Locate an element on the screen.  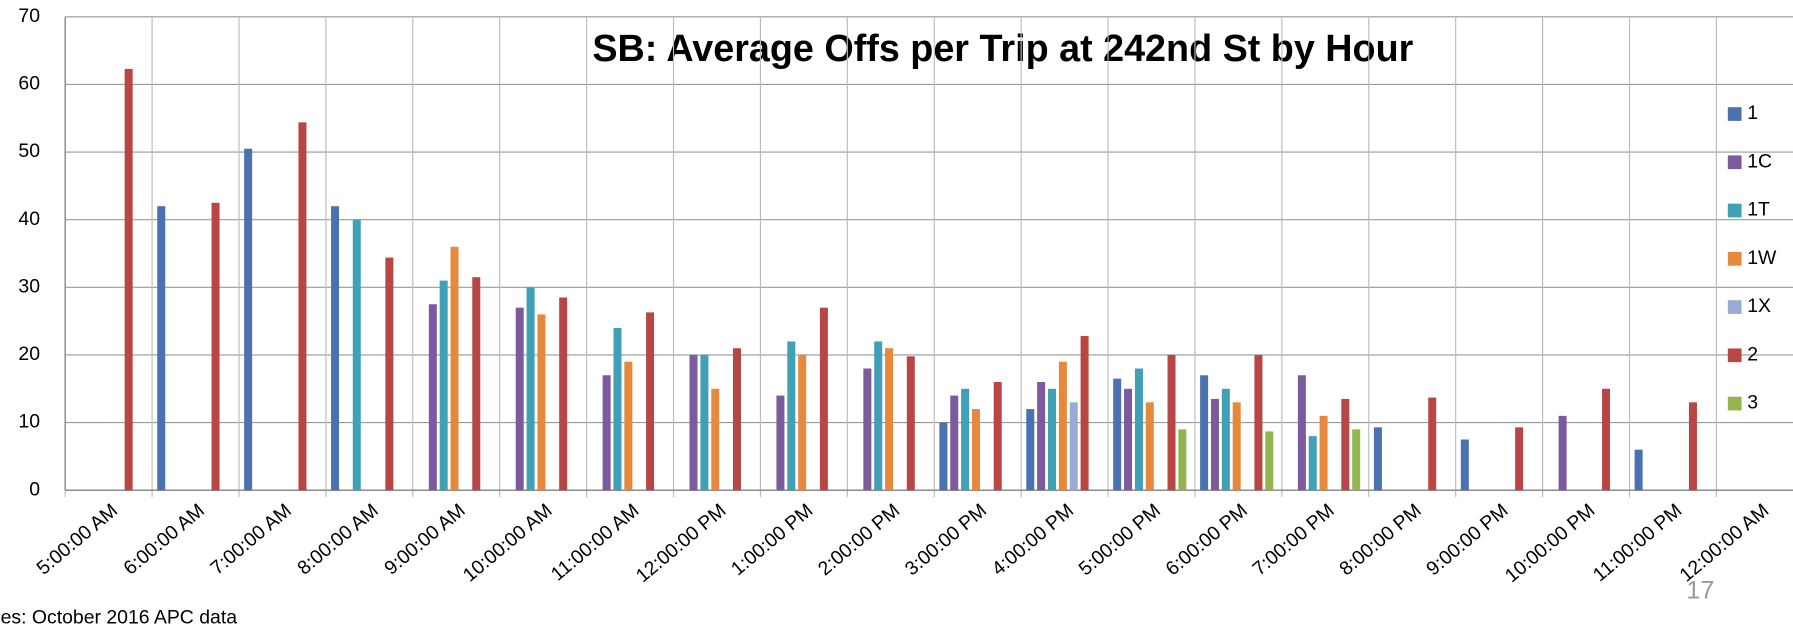
y-tick-label: 50 is located at coordinates (29, 151).